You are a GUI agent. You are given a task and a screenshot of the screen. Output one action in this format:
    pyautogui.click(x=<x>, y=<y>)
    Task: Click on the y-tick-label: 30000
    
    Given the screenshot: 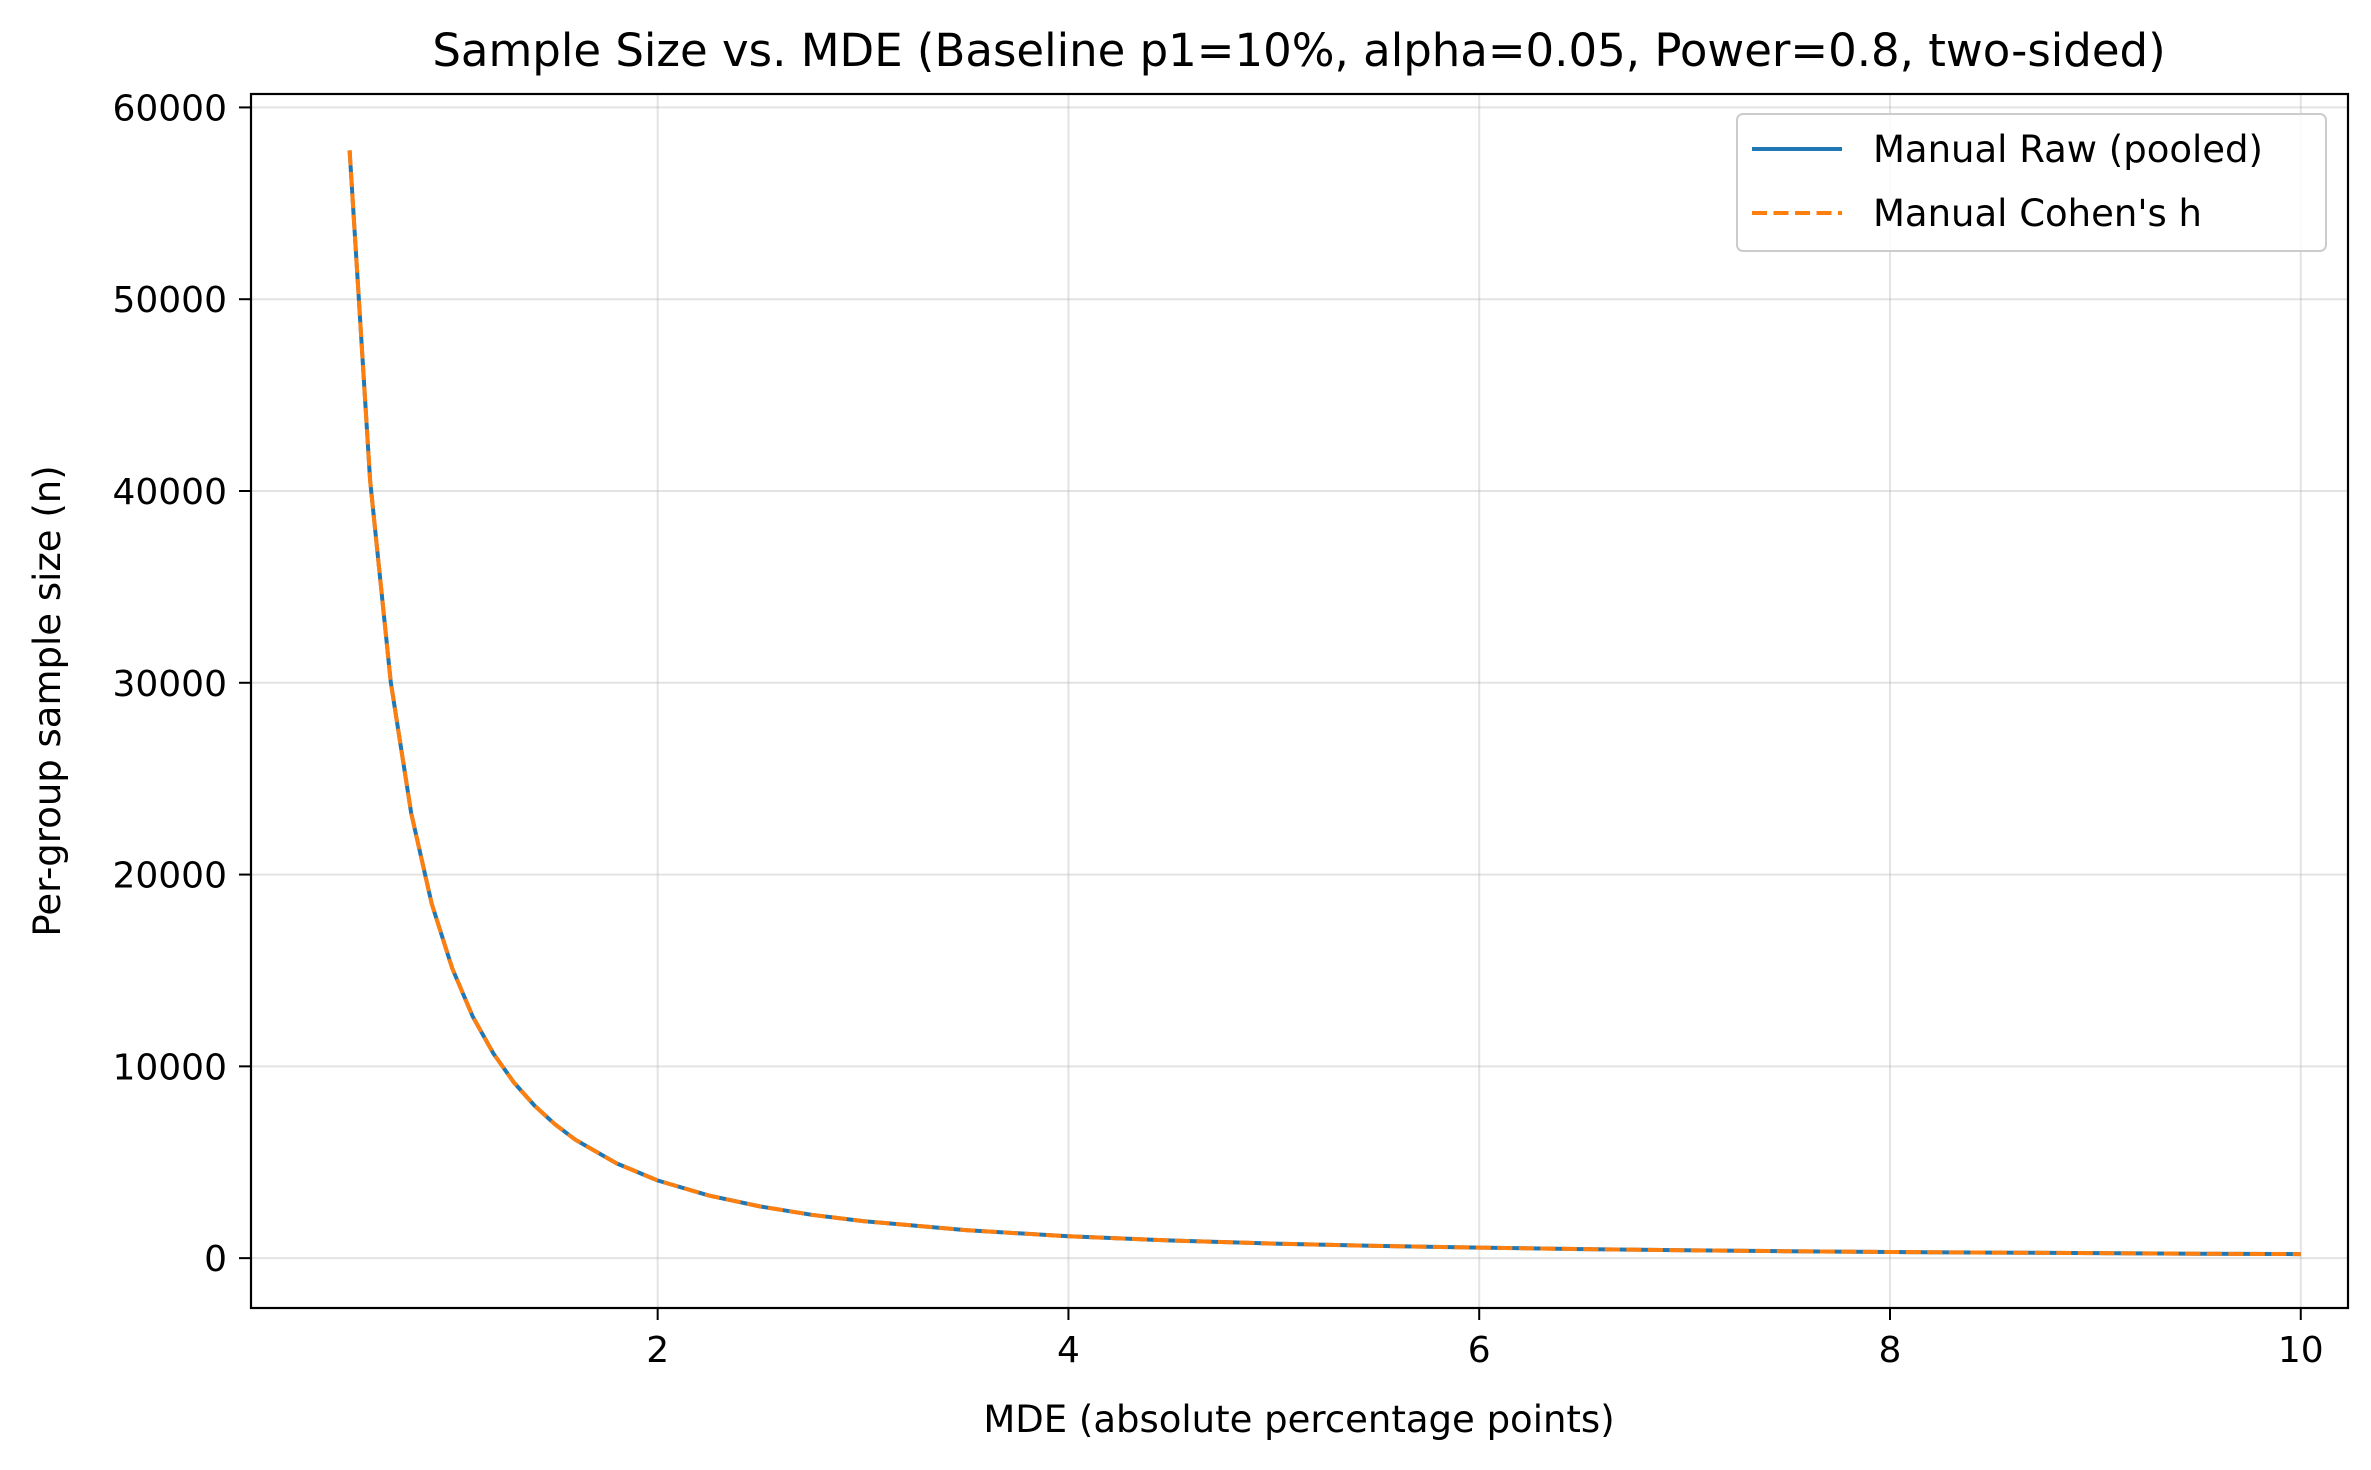 What is the action you would take?
    pyautogui.click(x=169, y=684)
    